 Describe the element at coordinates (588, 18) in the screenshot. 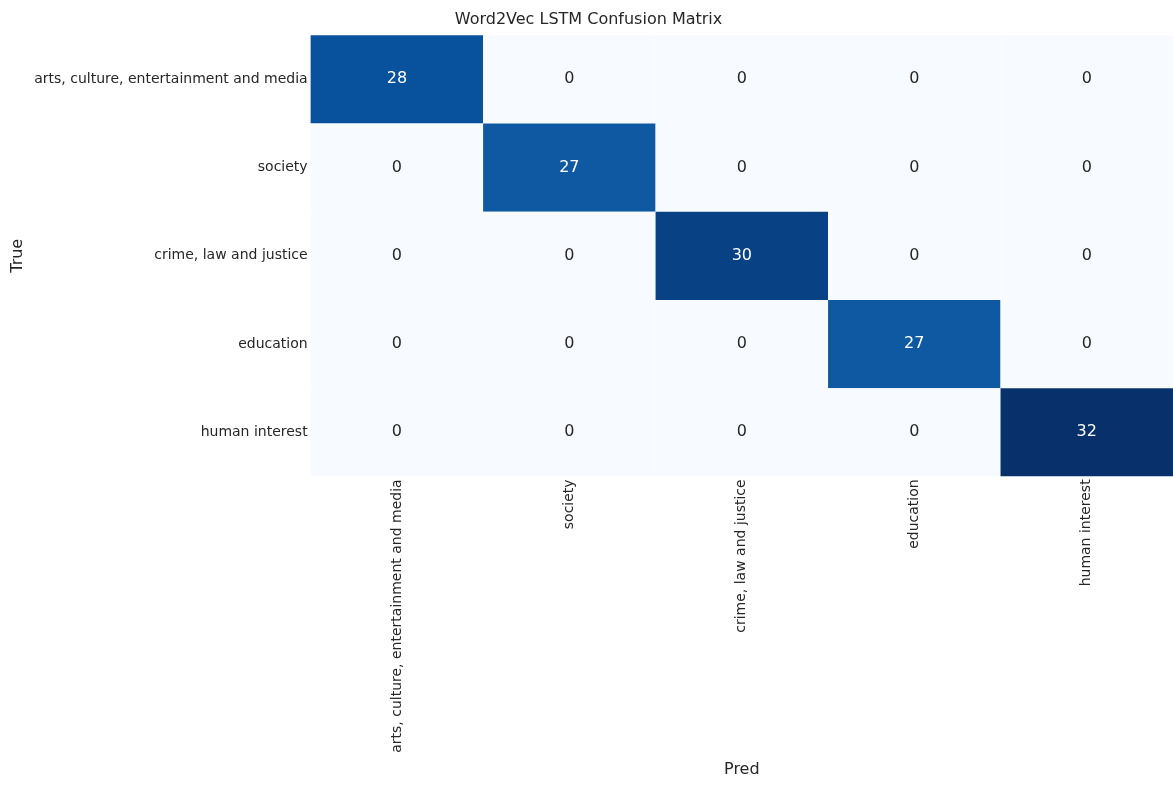

I see `chart-title: Word2Vec LSTM Confusion Matrix` at that location.